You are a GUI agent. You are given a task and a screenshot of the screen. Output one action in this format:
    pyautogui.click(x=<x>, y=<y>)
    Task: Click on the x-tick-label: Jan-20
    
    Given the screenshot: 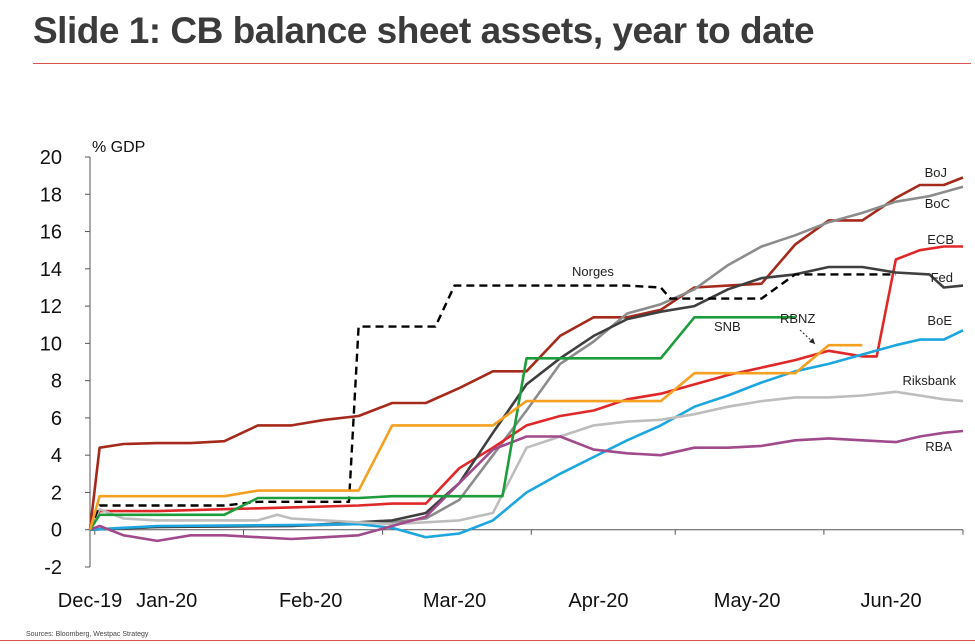 What is the action you would take?
    pyautogui.click(x=166, y=601)
    